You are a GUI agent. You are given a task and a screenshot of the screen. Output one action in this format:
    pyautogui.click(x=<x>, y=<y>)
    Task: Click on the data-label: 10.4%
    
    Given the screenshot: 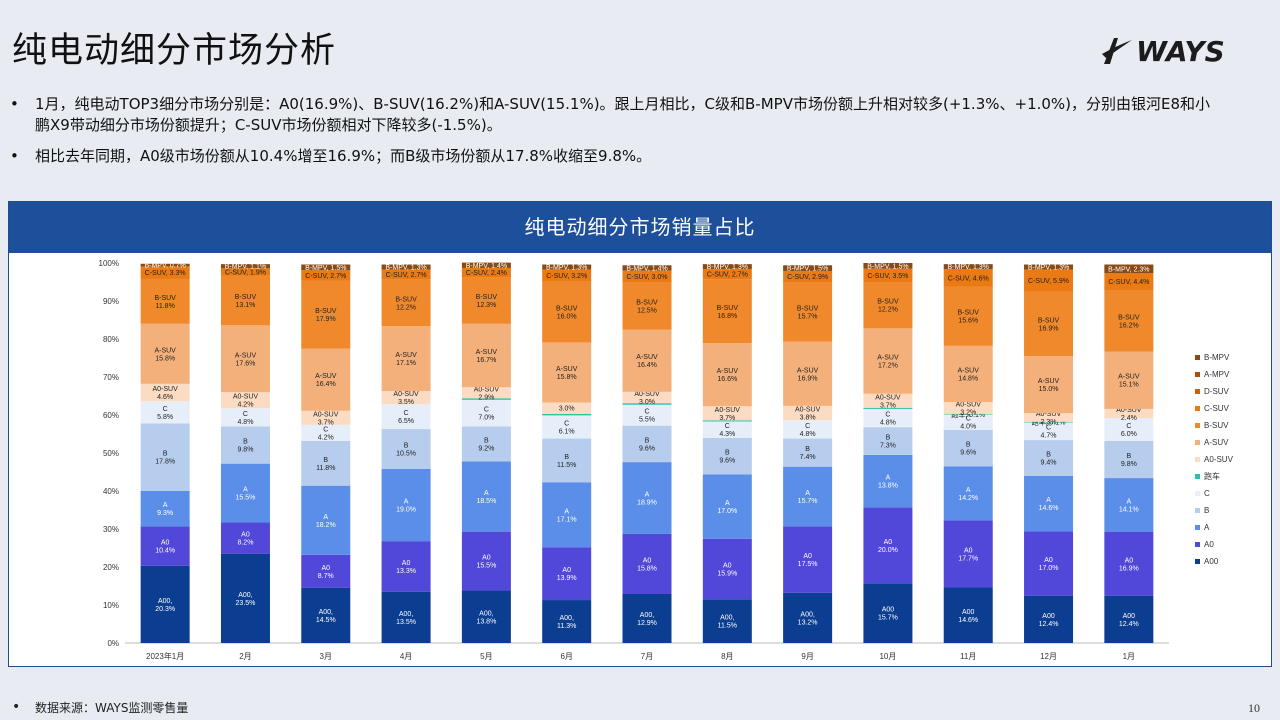 What is the action you would take?
    pyautogui.click(x=165, y=551)
    